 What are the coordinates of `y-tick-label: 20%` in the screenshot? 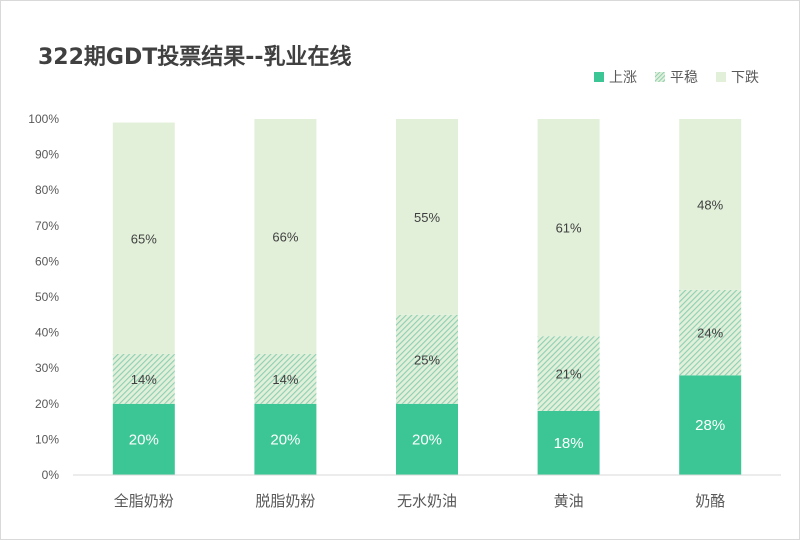 It's located at (47, 404).